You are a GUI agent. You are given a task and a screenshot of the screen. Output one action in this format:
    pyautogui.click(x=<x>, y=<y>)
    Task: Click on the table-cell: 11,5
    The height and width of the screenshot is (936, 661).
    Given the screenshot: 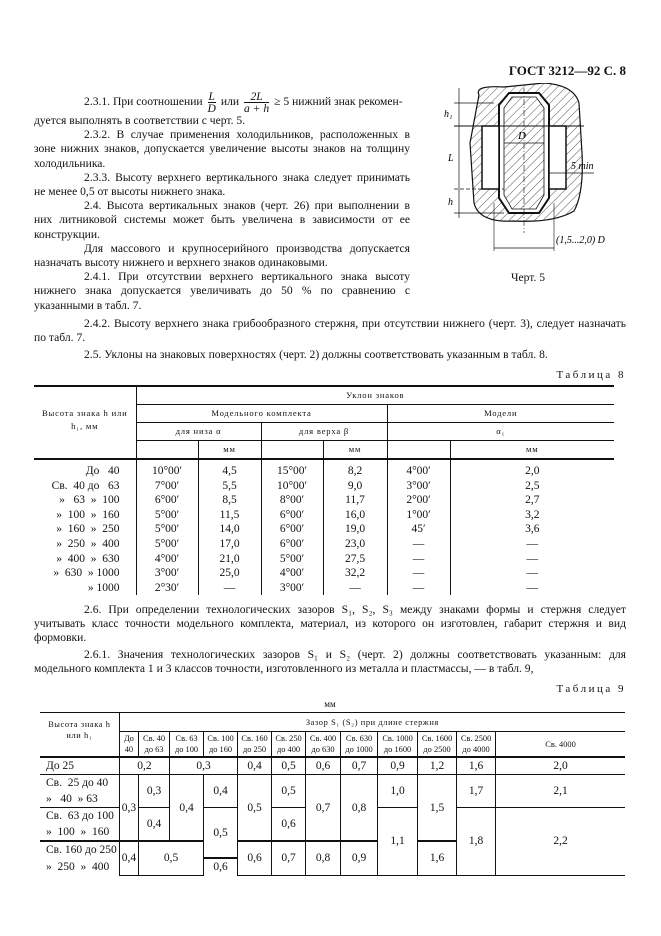 What is the action you would take?
    pyautogui.click(x=229, y=515)
    